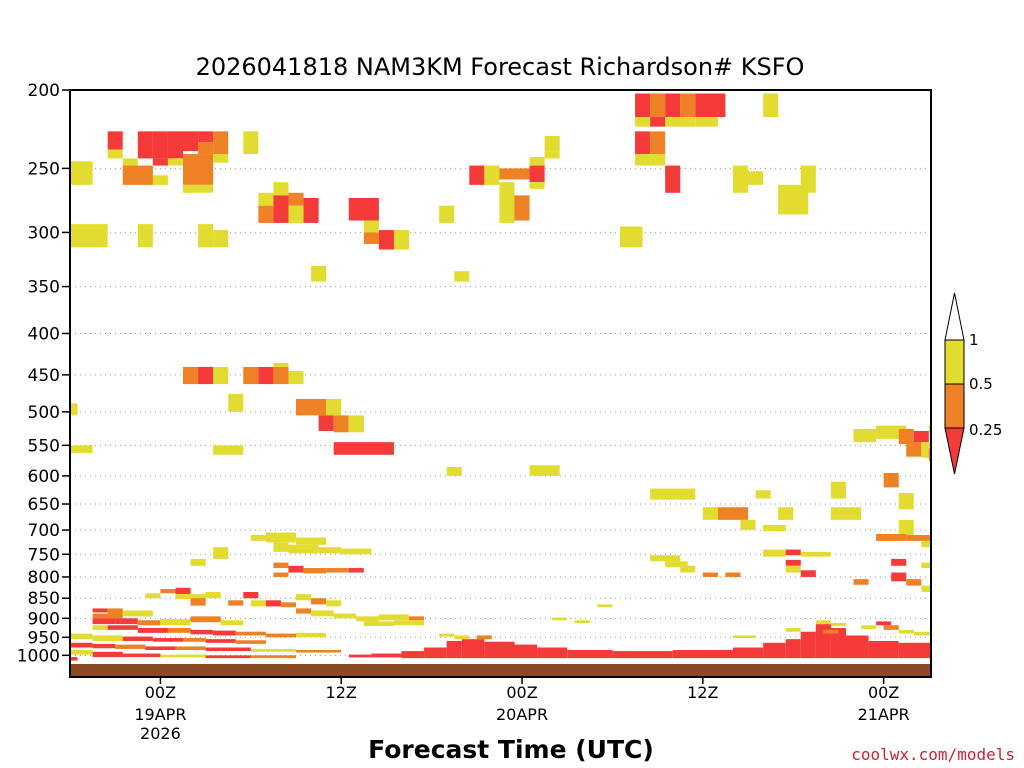  Describe the element at coordinates (954, 316) in the screenshot. I see `colorbar-top-arrow` at that location.